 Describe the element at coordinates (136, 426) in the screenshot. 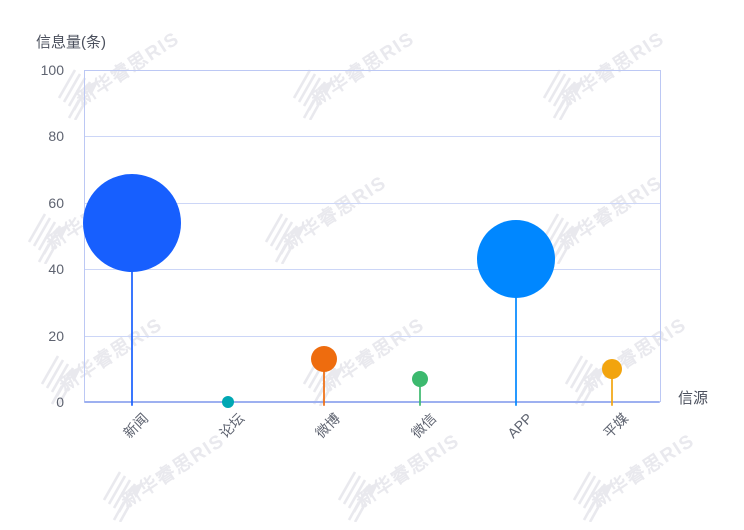

I see `x-category-label-1: 新闻` at that location.